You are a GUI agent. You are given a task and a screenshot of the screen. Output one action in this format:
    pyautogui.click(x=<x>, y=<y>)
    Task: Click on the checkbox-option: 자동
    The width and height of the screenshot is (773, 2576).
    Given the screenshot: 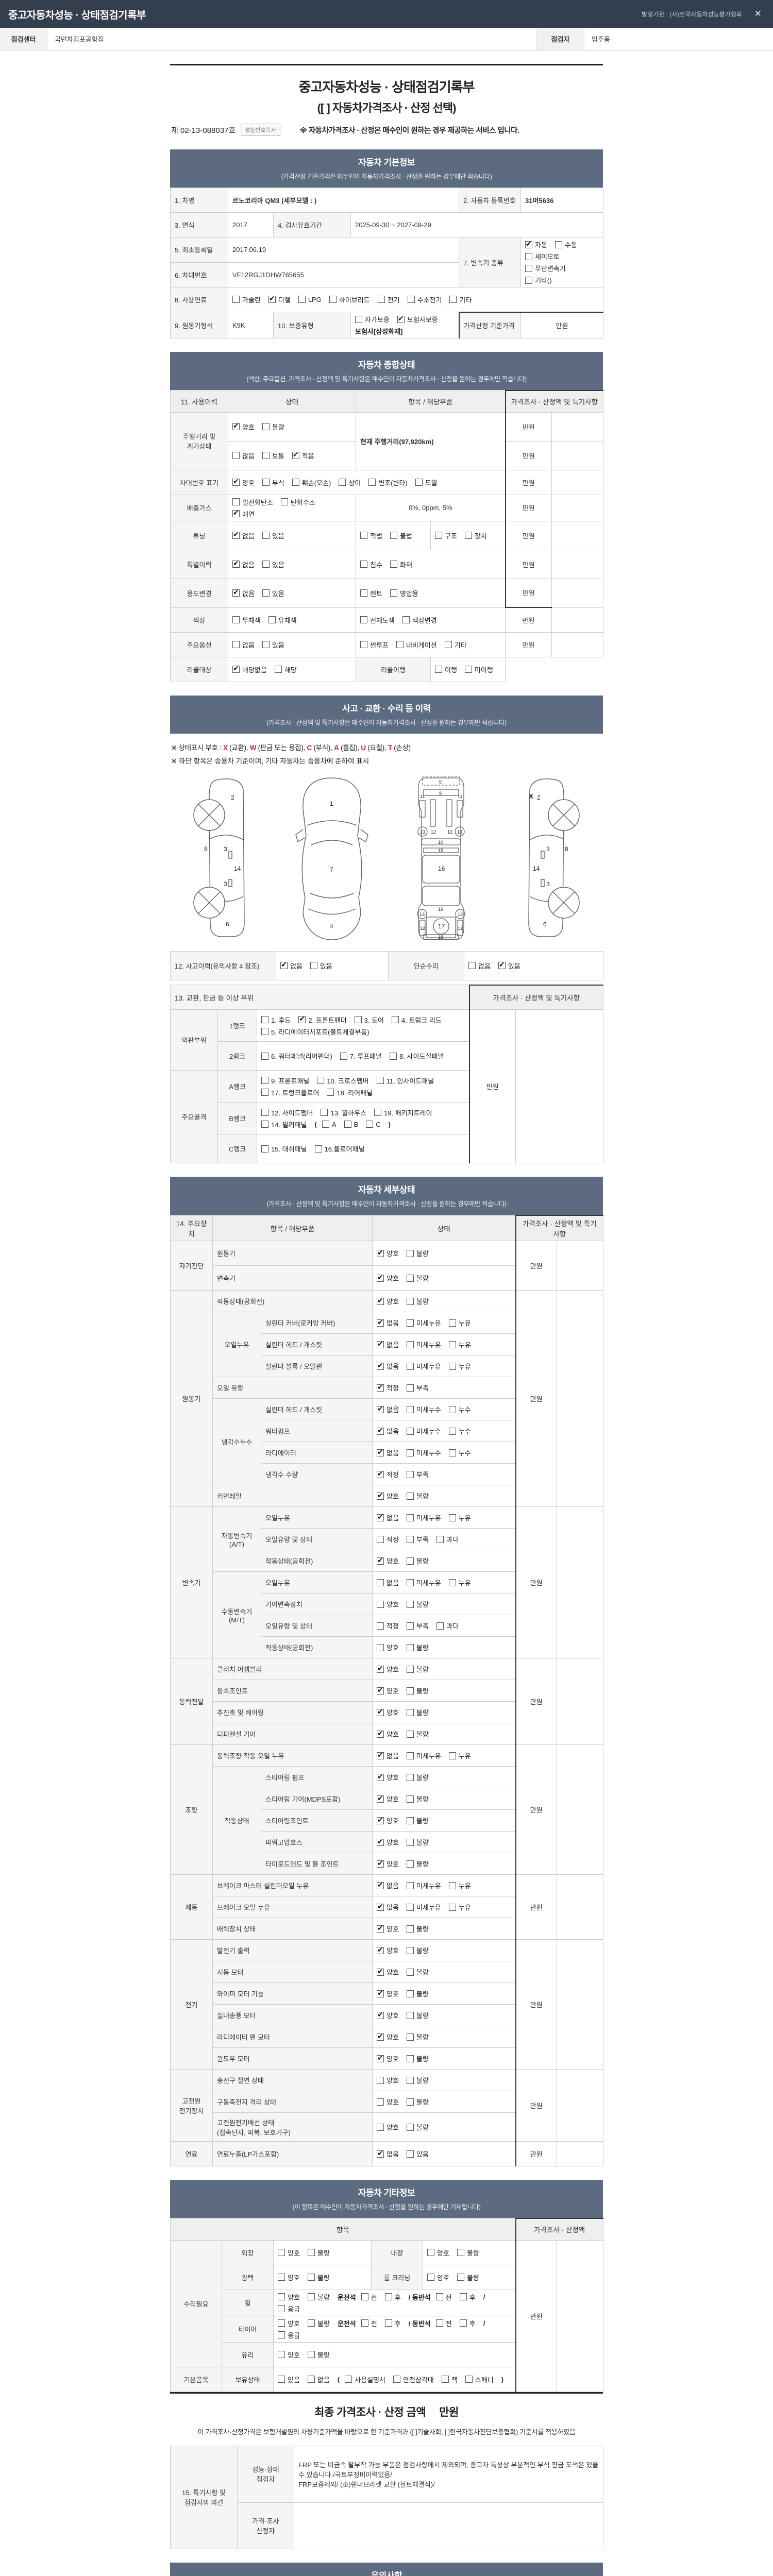 What is the action you would take?
    pyautogui.click(x=536, y=244)
    